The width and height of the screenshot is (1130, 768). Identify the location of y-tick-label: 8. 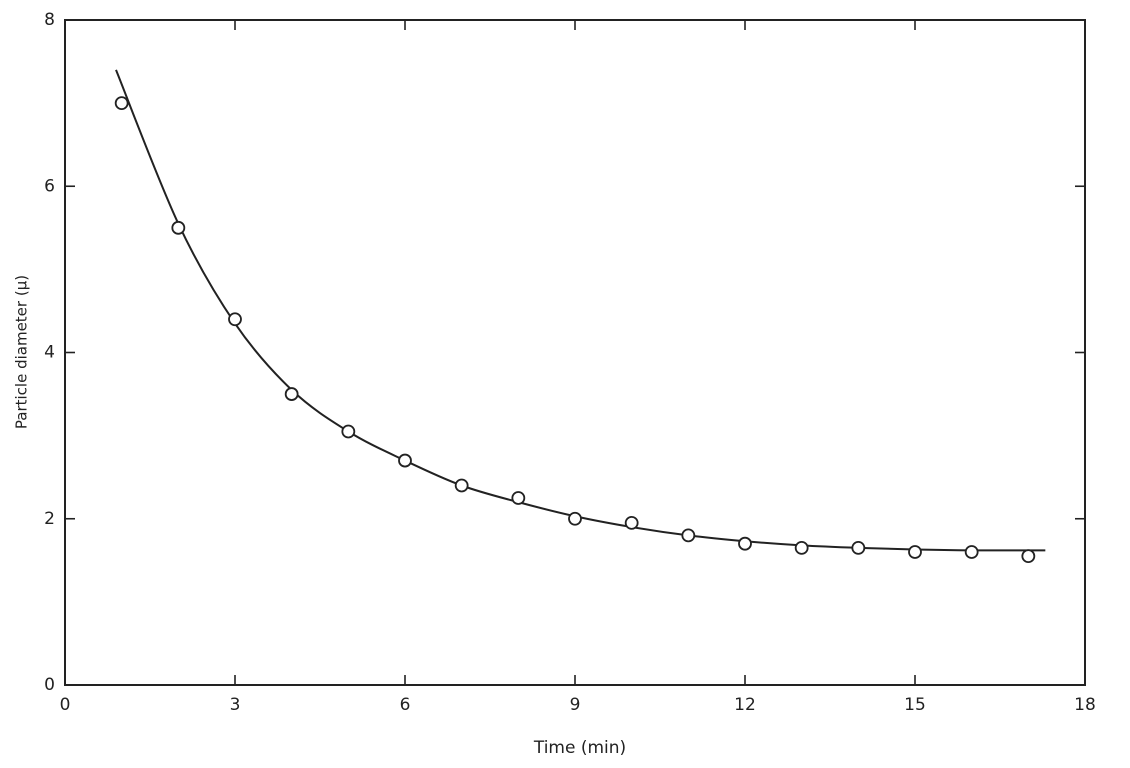
(49, 20).